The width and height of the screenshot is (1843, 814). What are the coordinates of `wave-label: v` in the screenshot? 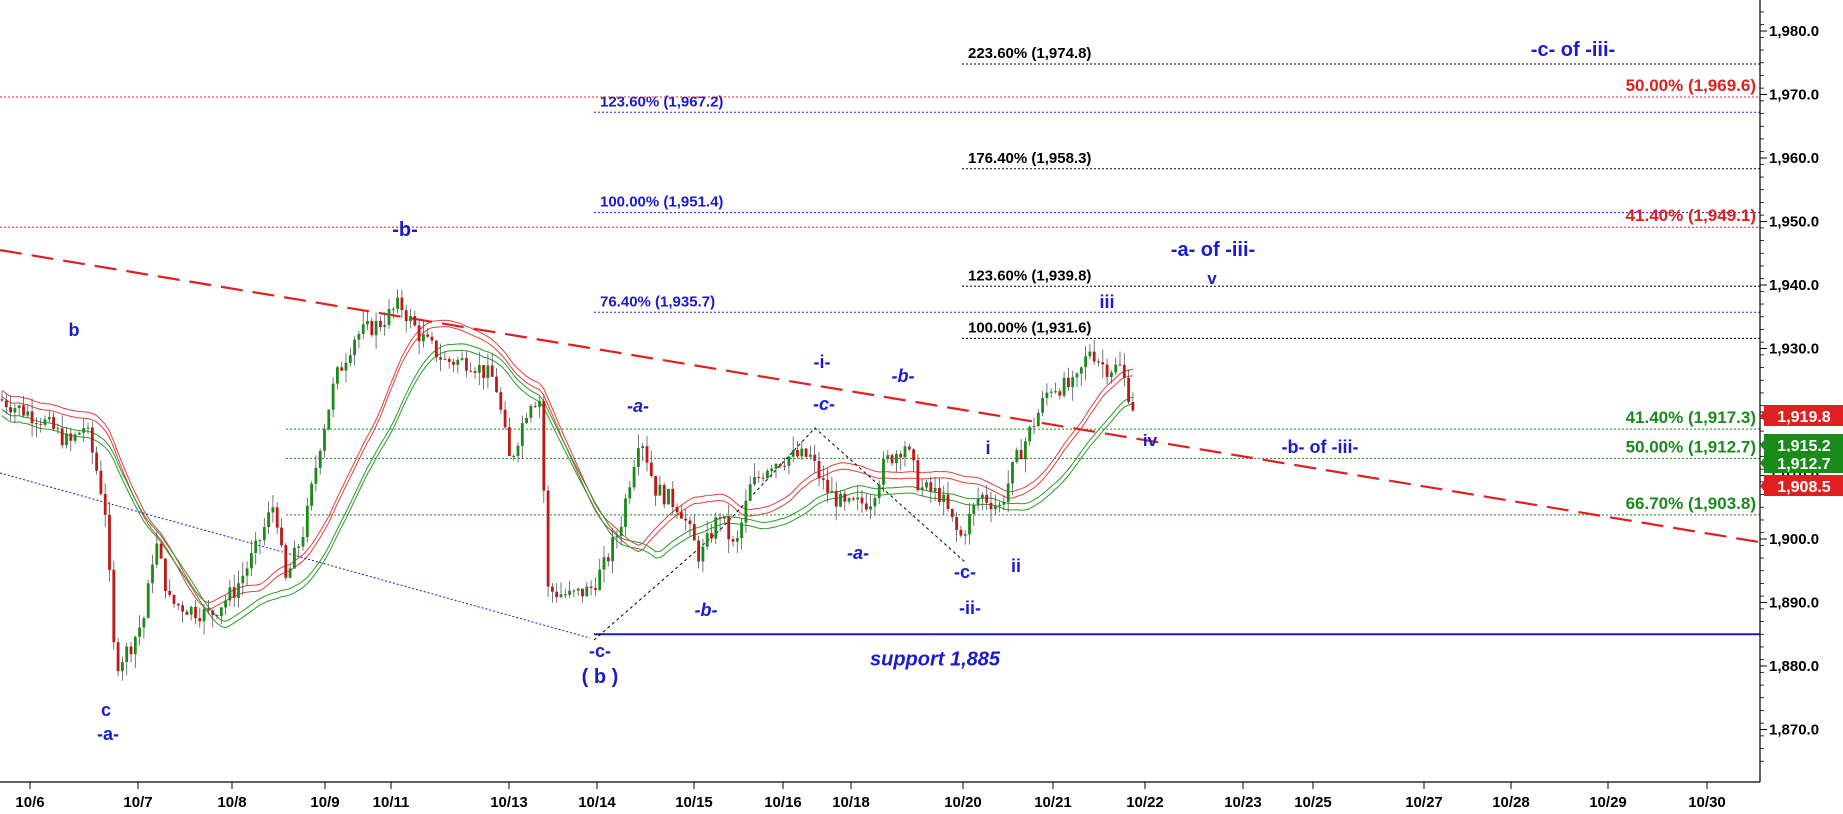 It's located at (1212, 278).